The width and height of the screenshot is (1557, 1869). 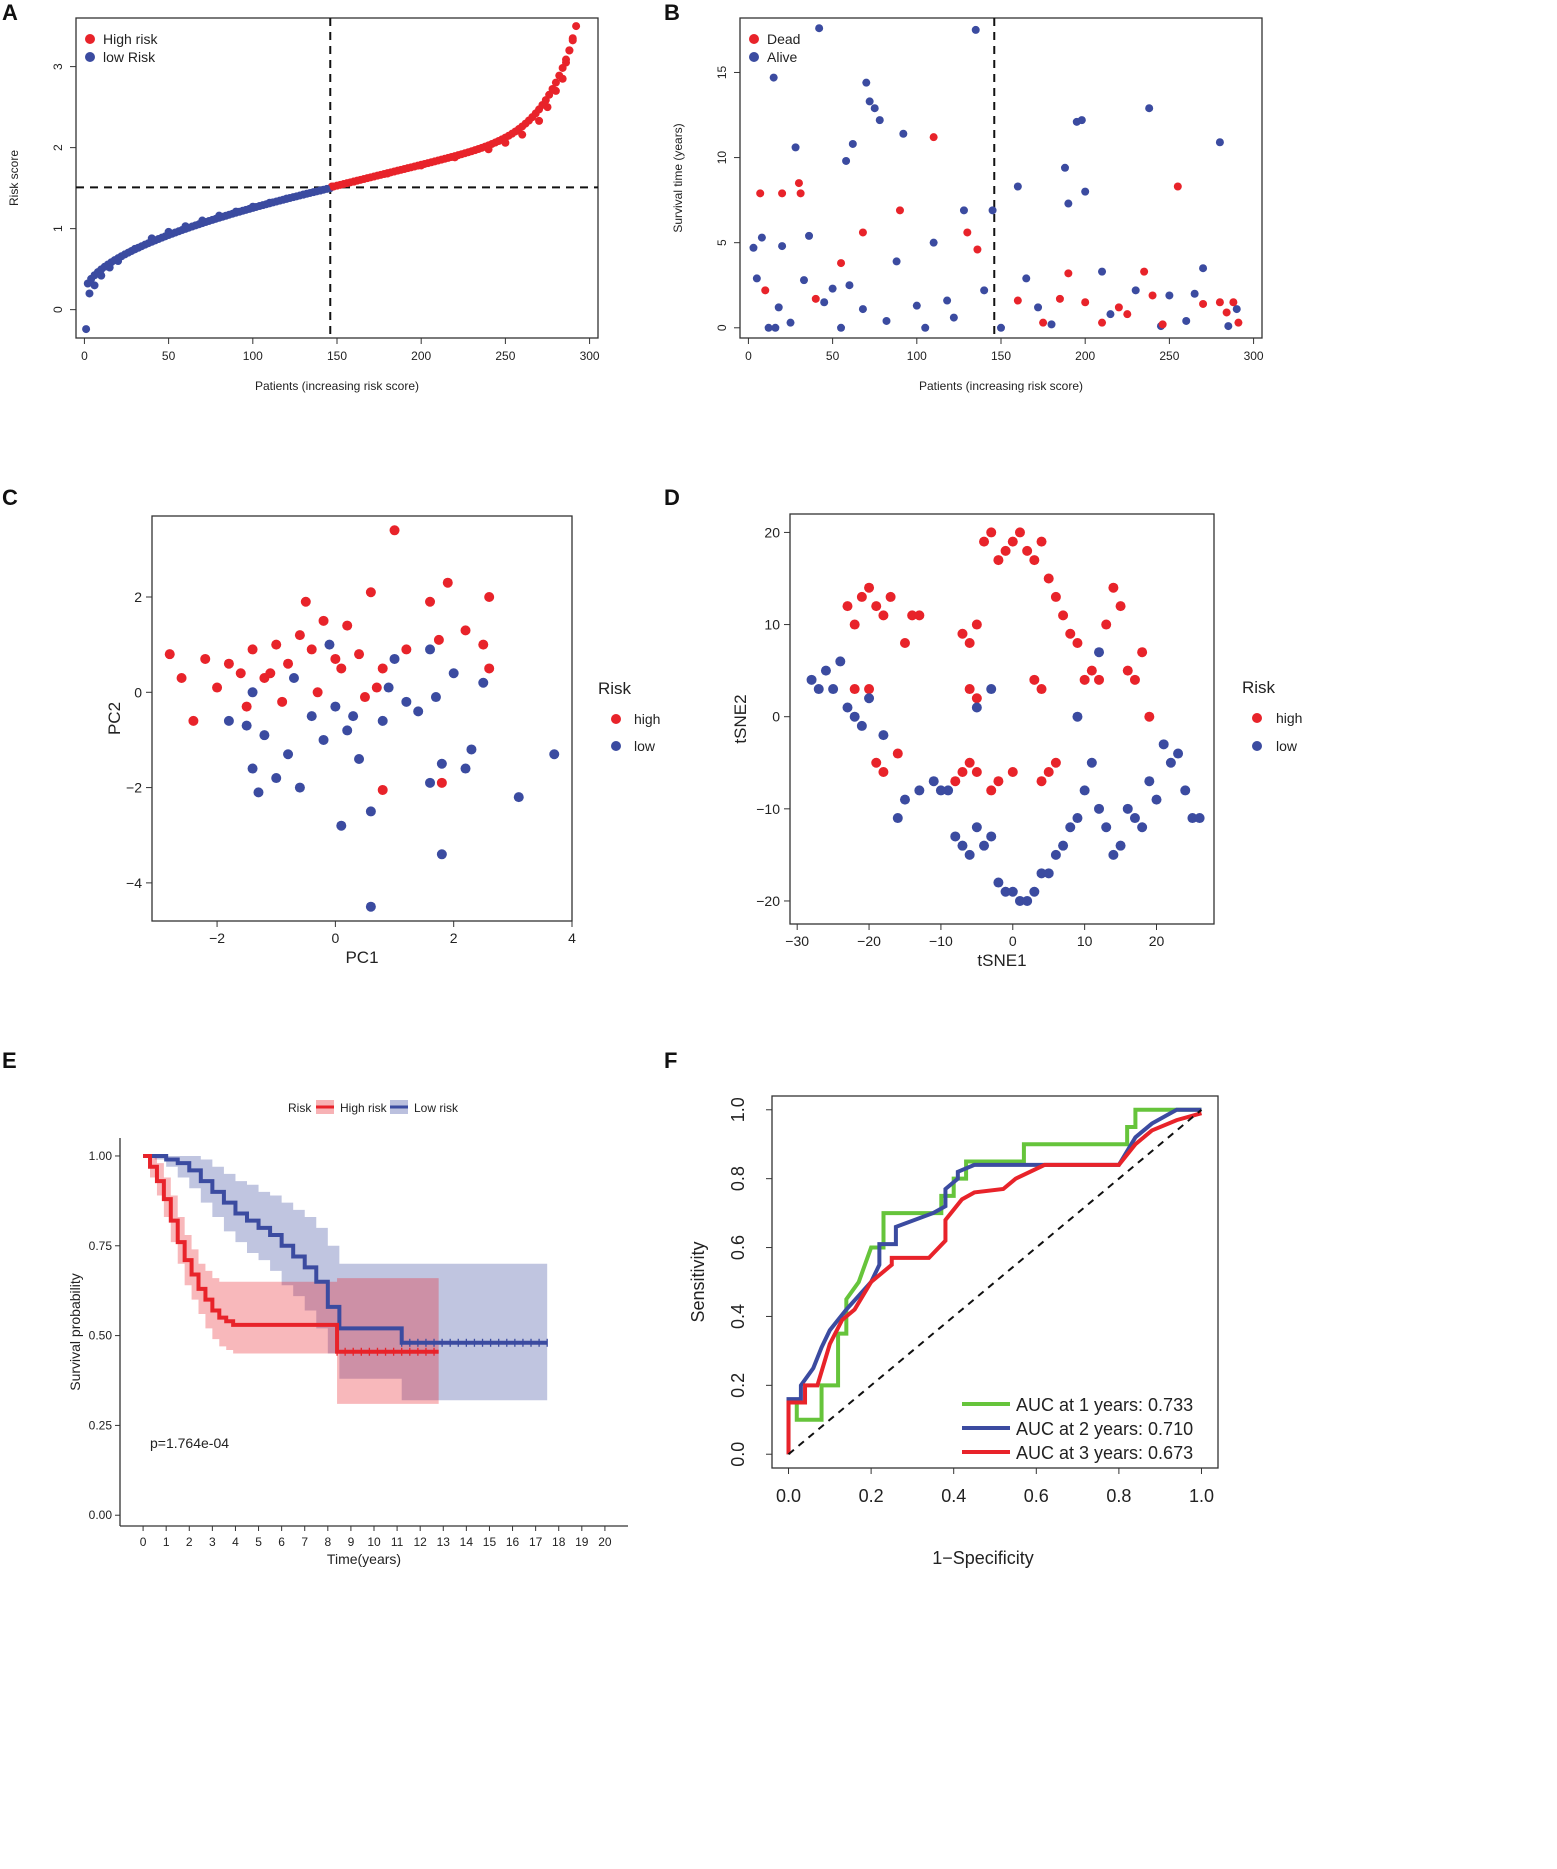 What do you see at coordinates (1104, 1429) in the screenshot?
I see `legend-label: AUC at 2 years: 0.710` at bounding box center [1104, 1429].